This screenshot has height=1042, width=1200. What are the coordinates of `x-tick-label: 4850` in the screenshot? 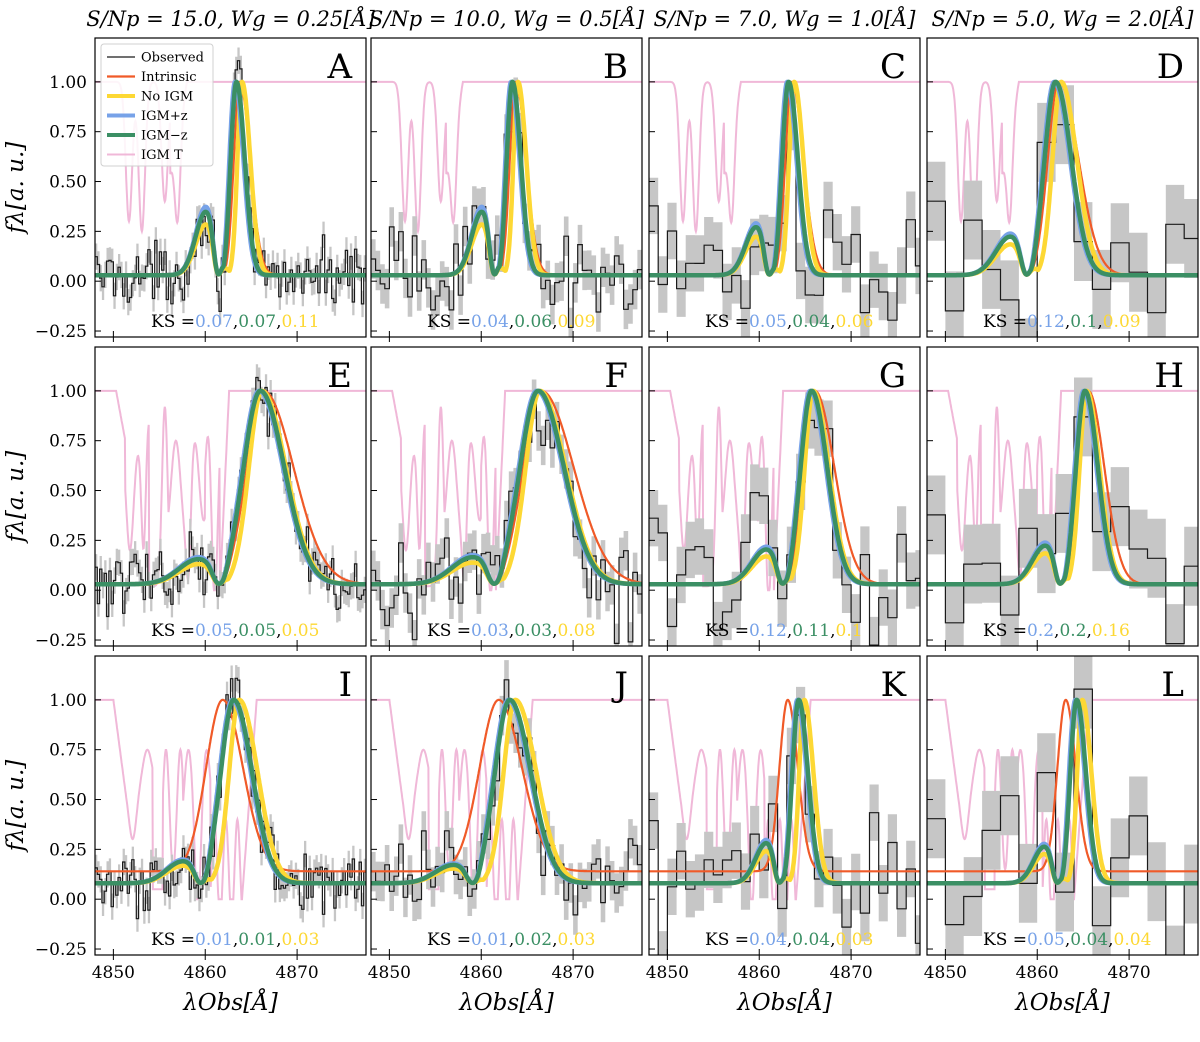 It's located at (113, 973).